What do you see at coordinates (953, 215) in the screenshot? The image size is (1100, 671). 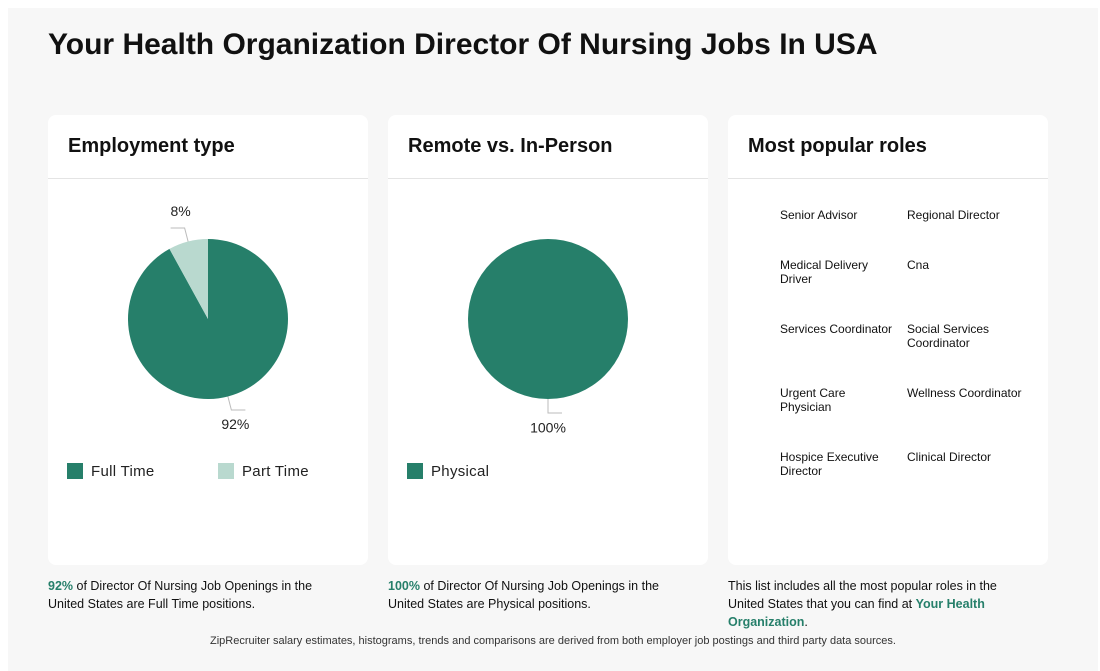 I see `role-item: Regional Director` at bounding box center [953, 215].